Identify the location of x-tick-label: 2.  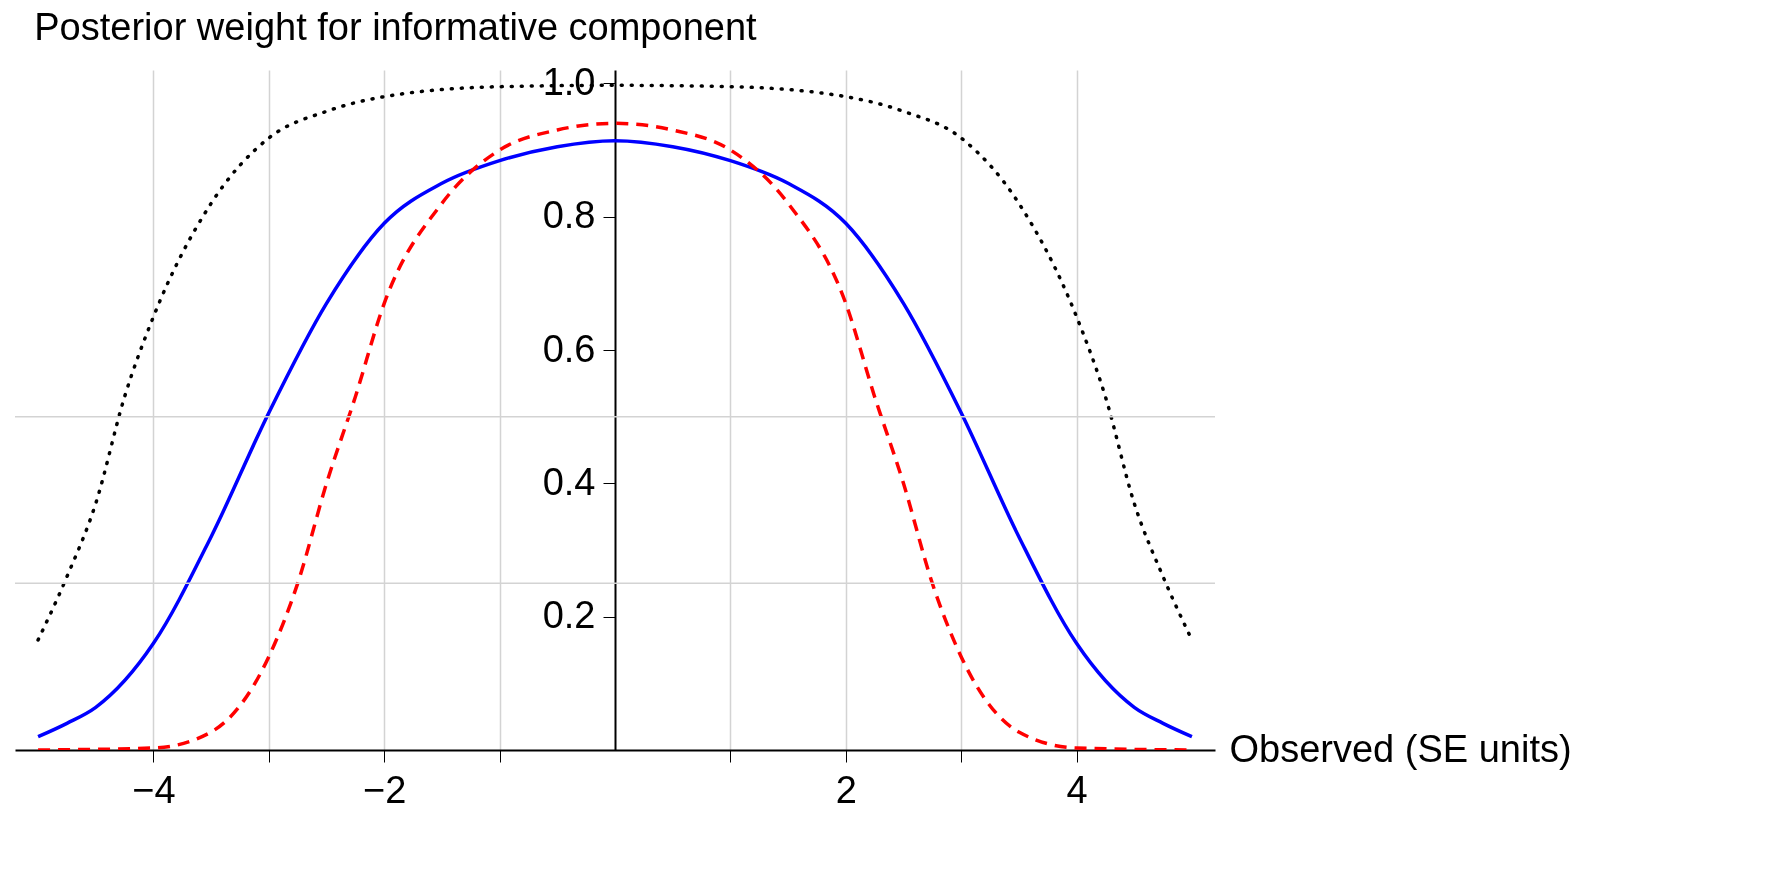
(846, 789).